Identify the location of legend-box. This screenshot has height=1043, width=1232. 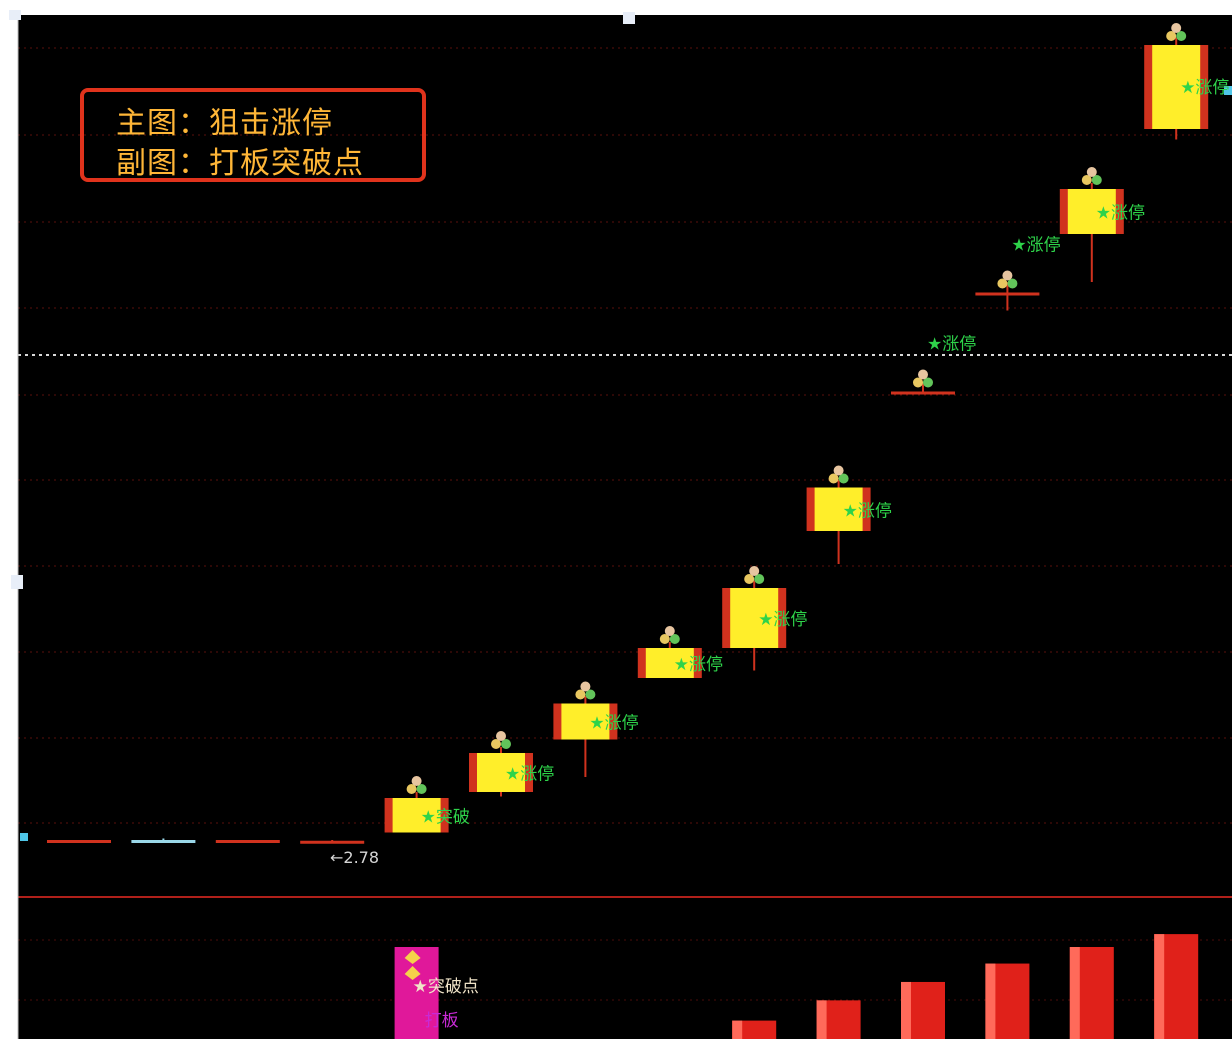
(253, 135).